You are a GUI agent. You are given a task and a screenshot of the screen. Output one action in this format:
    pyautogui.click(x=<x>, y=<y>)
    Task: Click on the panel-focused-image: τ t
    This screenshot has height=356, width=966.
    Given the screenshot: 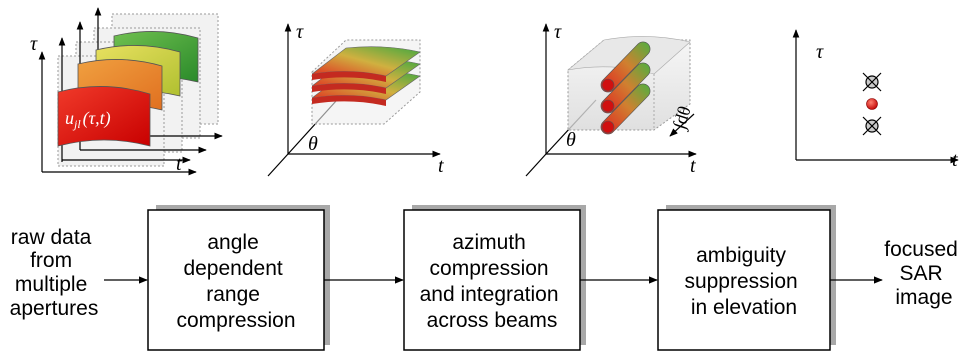 What is the action you would take?
    pyautogui.click(x=875, y=100)
    